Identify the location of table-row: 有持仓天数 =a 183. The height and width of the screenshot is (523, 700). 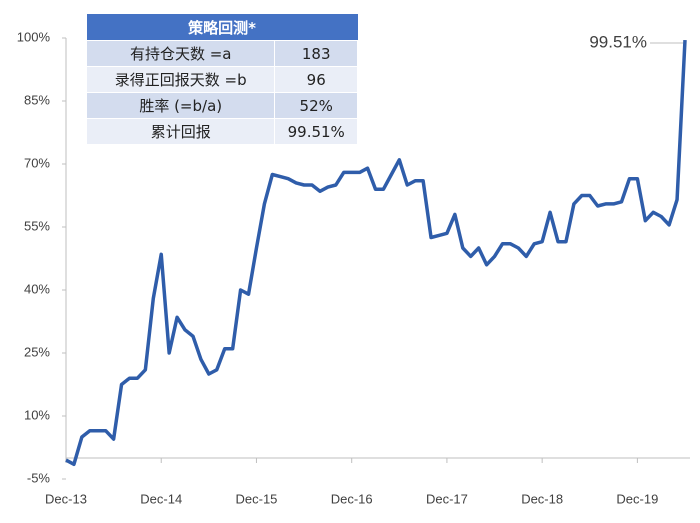
(221, 53).